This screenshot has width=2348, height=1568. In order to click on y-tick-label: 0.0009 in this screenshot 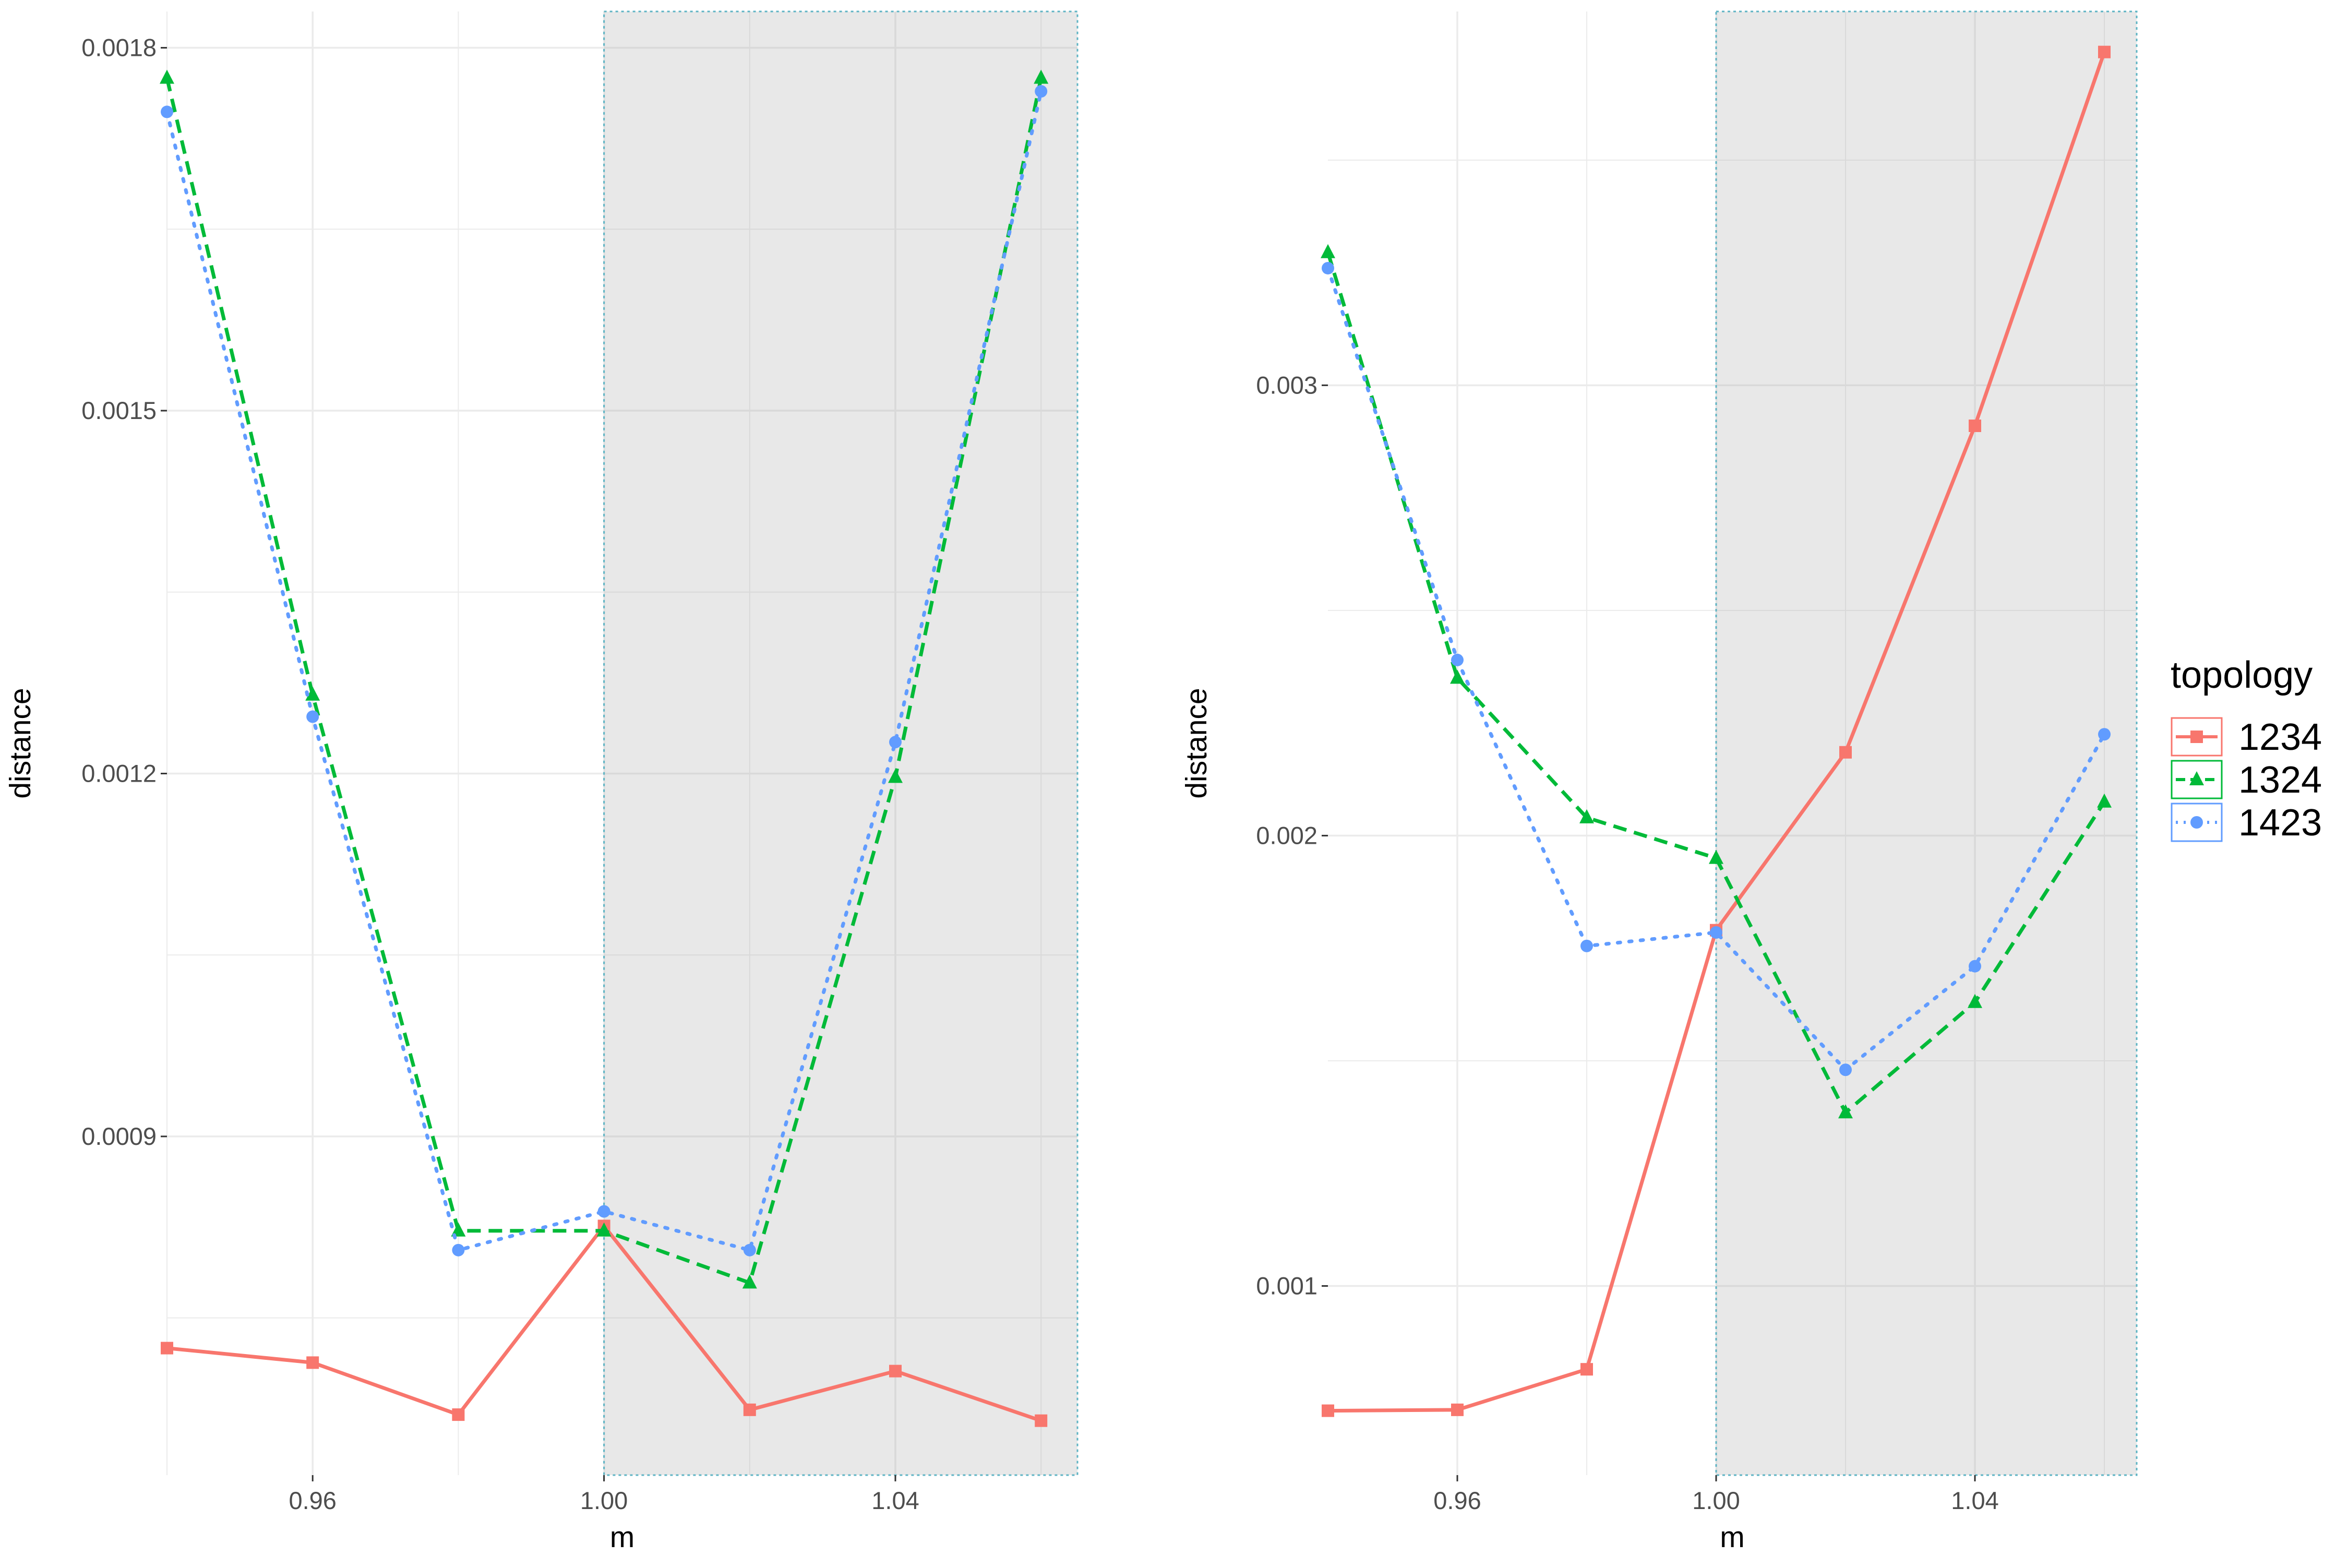, I will do `click(119, 1136)`.